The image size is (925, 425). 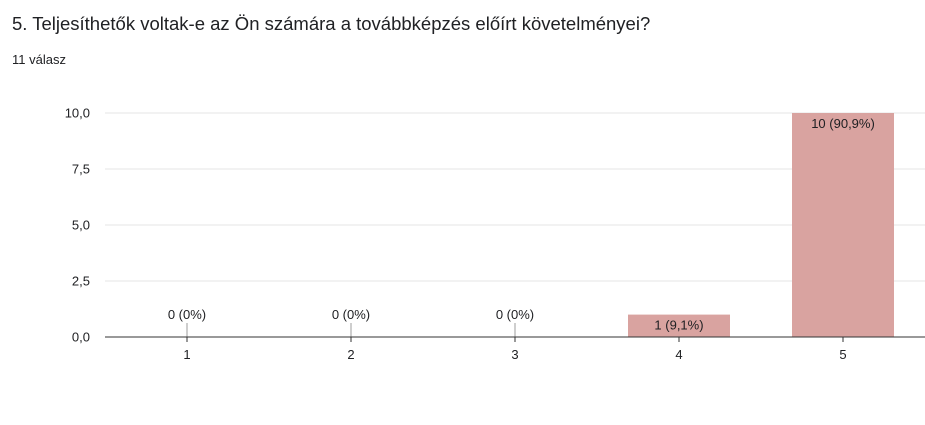 What do you see at coordinates (81, 225) in the screenshot?
I see `y-tick-label: 5,0` at bounding box center [81, 225].